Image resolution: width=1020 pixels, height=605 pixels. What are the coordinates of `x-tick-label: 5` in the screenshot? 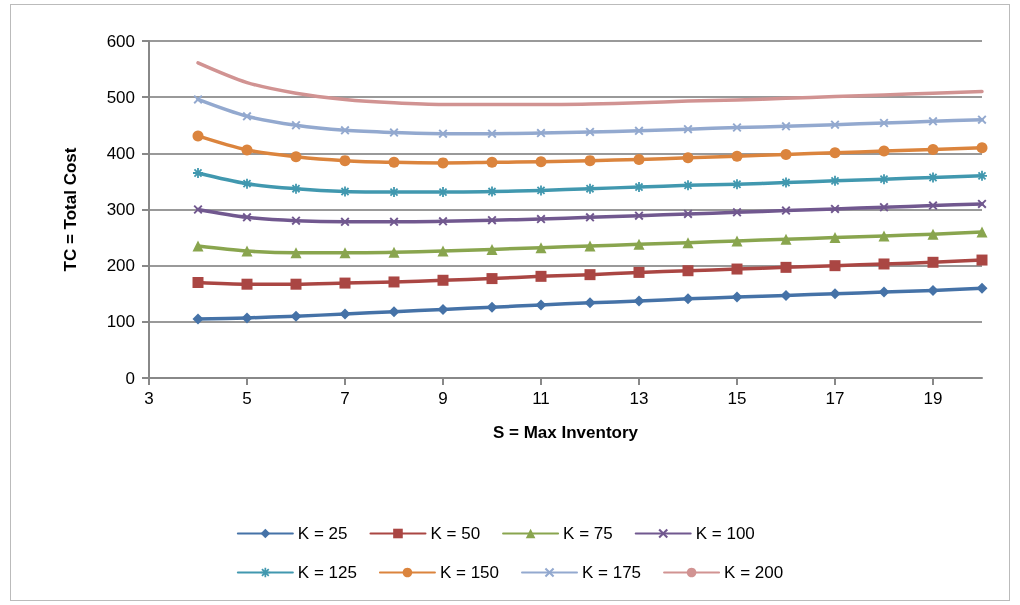 It's located at (247, 398).